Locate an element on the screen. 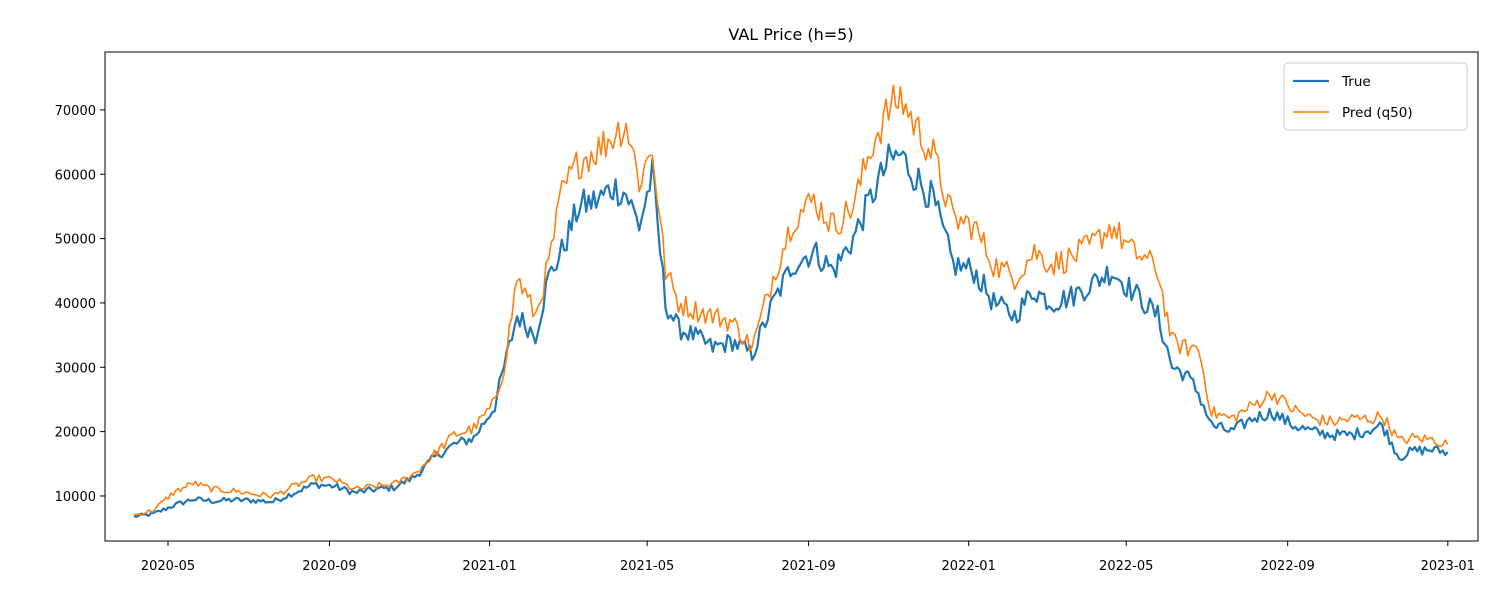  legend-label: True is located at coordinates (1356, 82).